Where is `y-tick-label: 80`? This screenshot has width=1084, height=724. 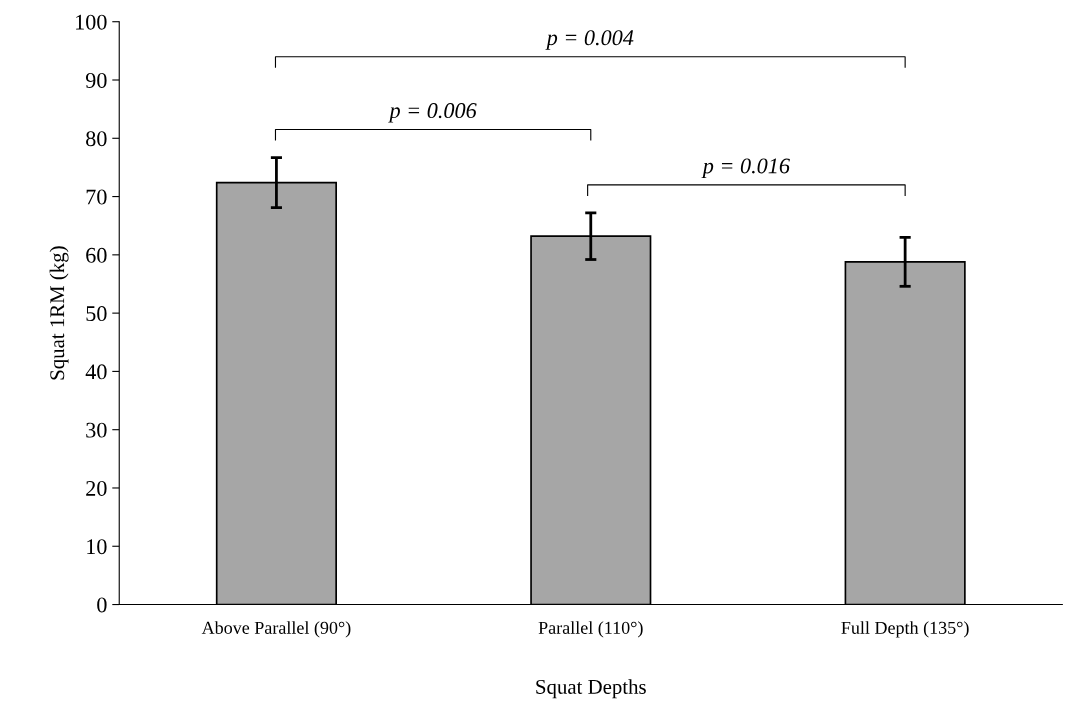
y-tick-label: 80 is located at coordinates (96, 139).